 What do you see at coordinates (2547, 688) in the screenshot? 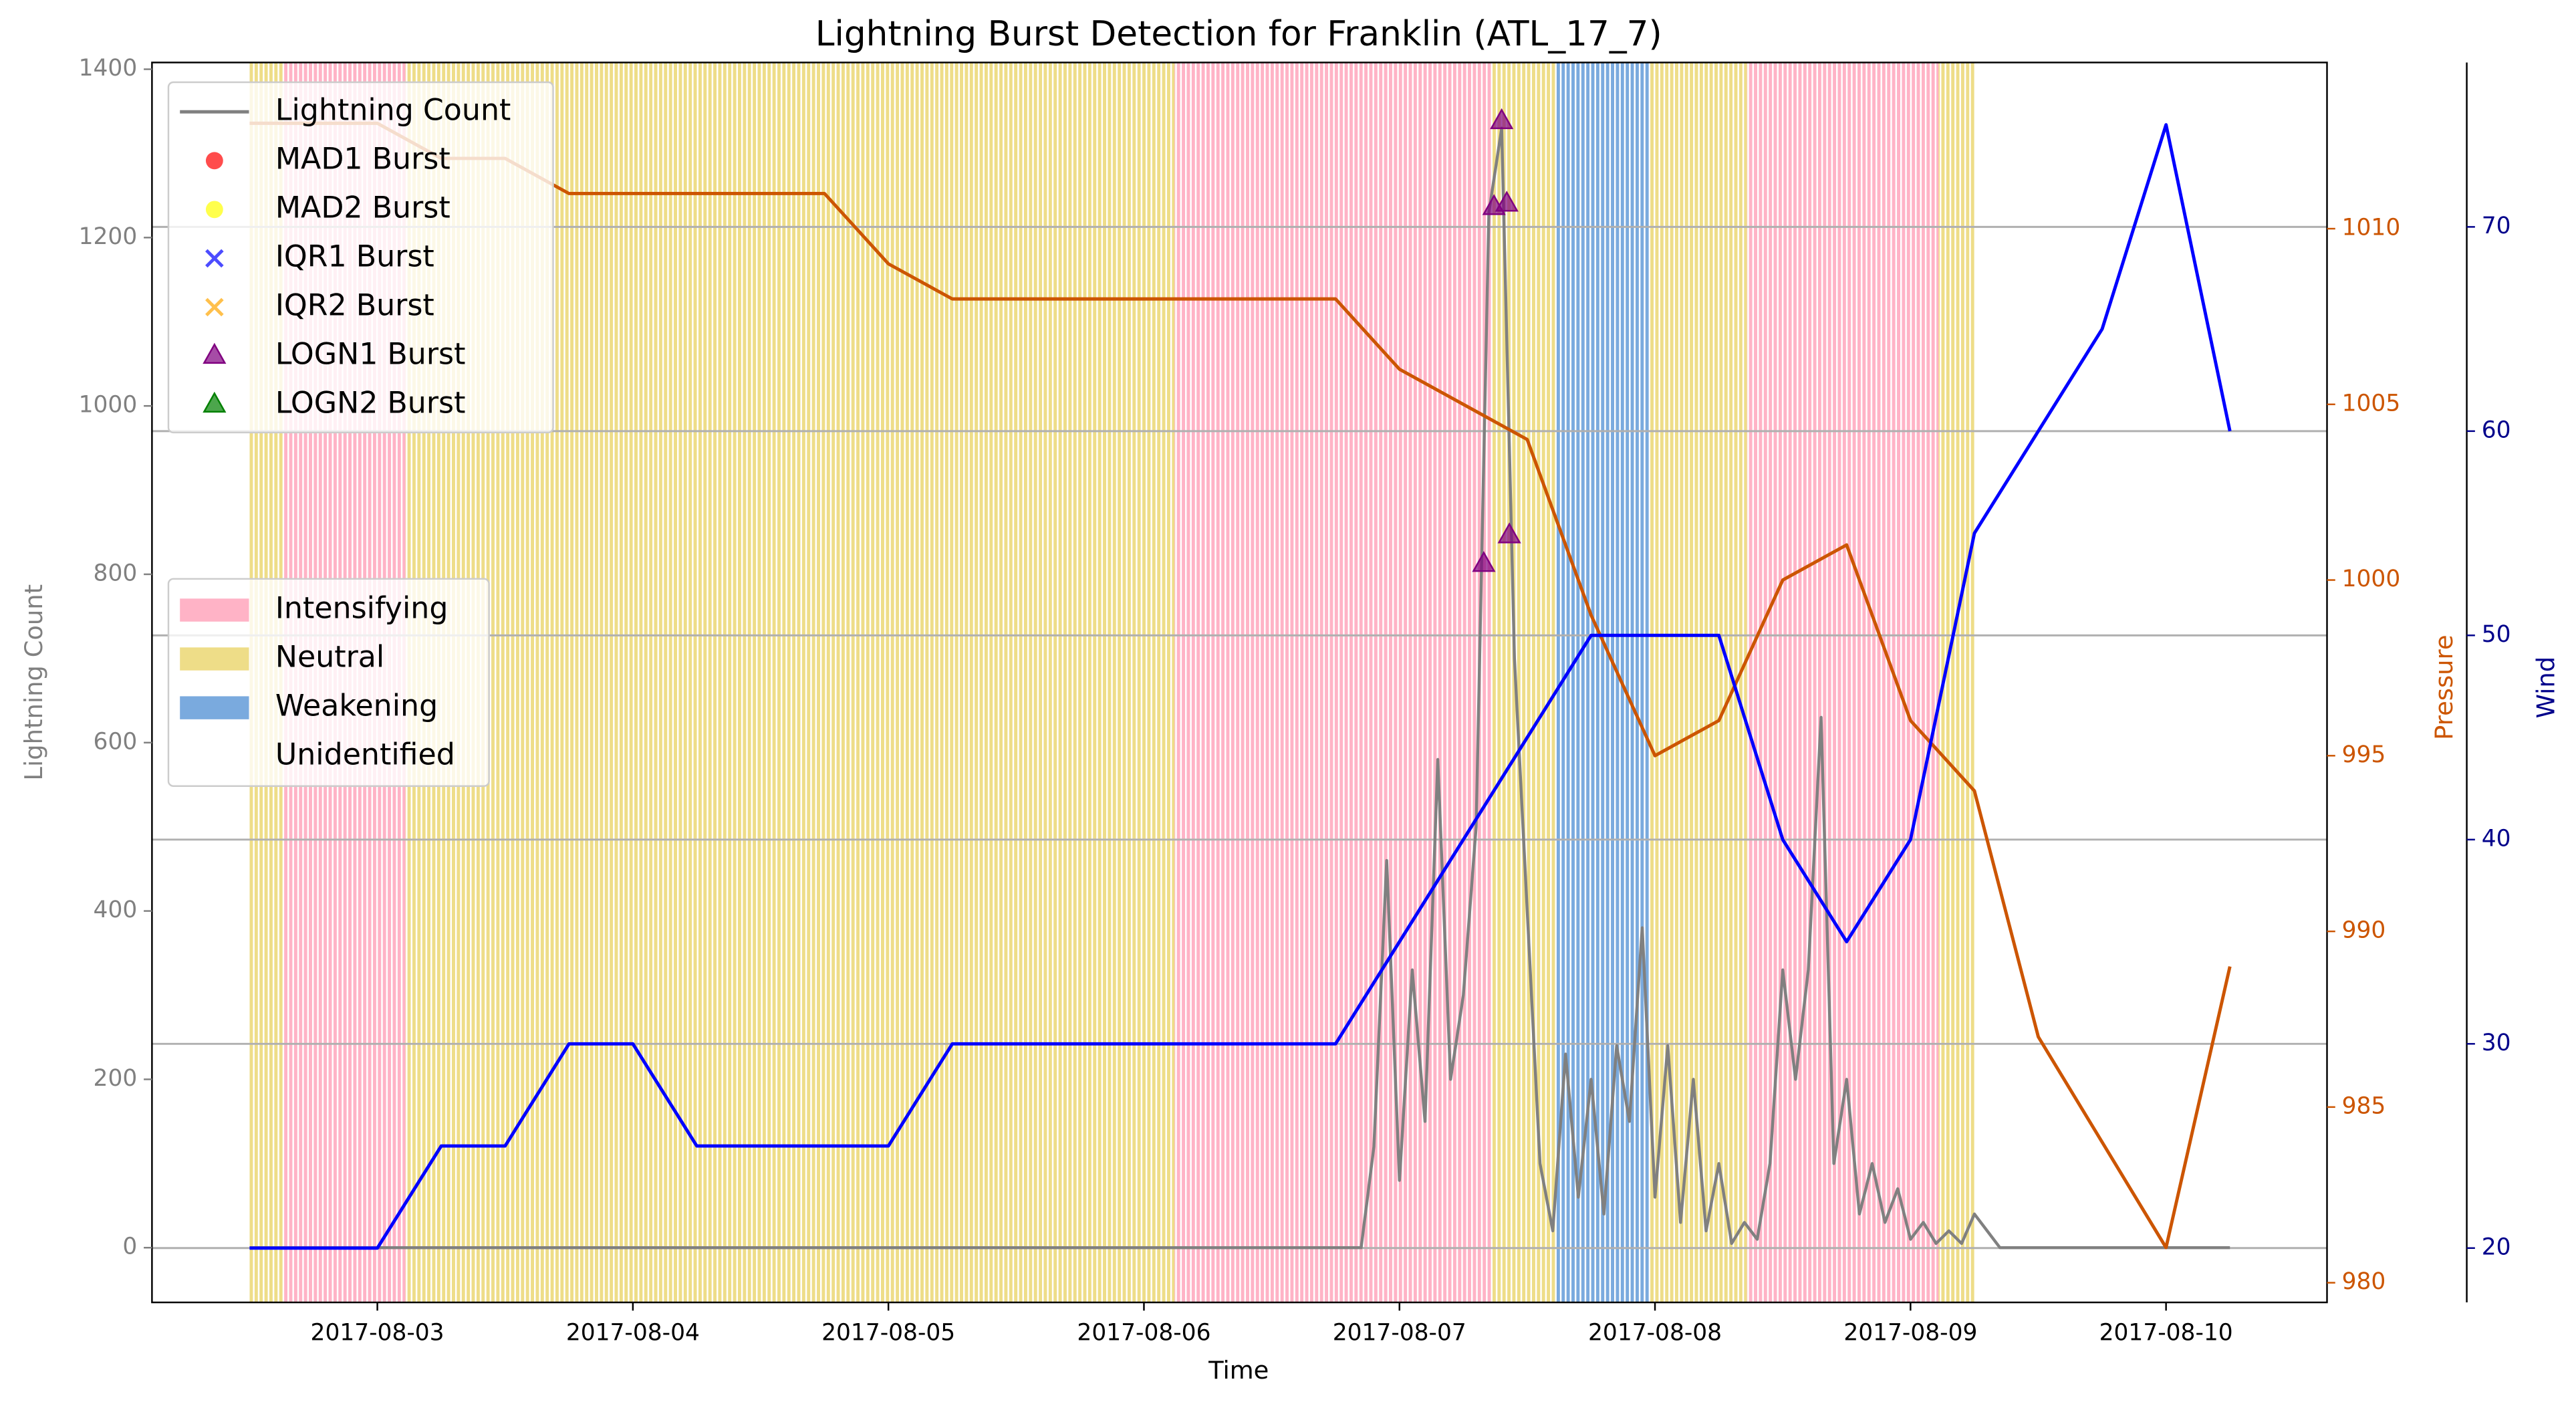
I see `y3-axis-label: Wind` at bounding box center [2547, 688].